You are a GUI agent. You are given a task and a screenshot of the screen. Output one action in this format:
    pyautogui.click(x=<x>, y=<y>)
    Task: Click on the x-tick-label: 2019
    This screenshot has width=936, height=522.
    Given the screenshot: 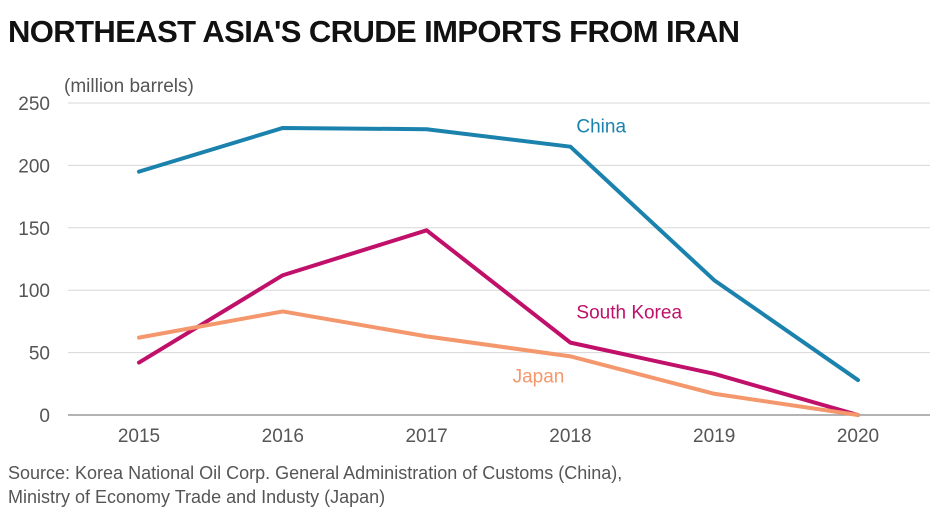 What is the action you would take?
    pyautogui.click(x=714, y=436)
    